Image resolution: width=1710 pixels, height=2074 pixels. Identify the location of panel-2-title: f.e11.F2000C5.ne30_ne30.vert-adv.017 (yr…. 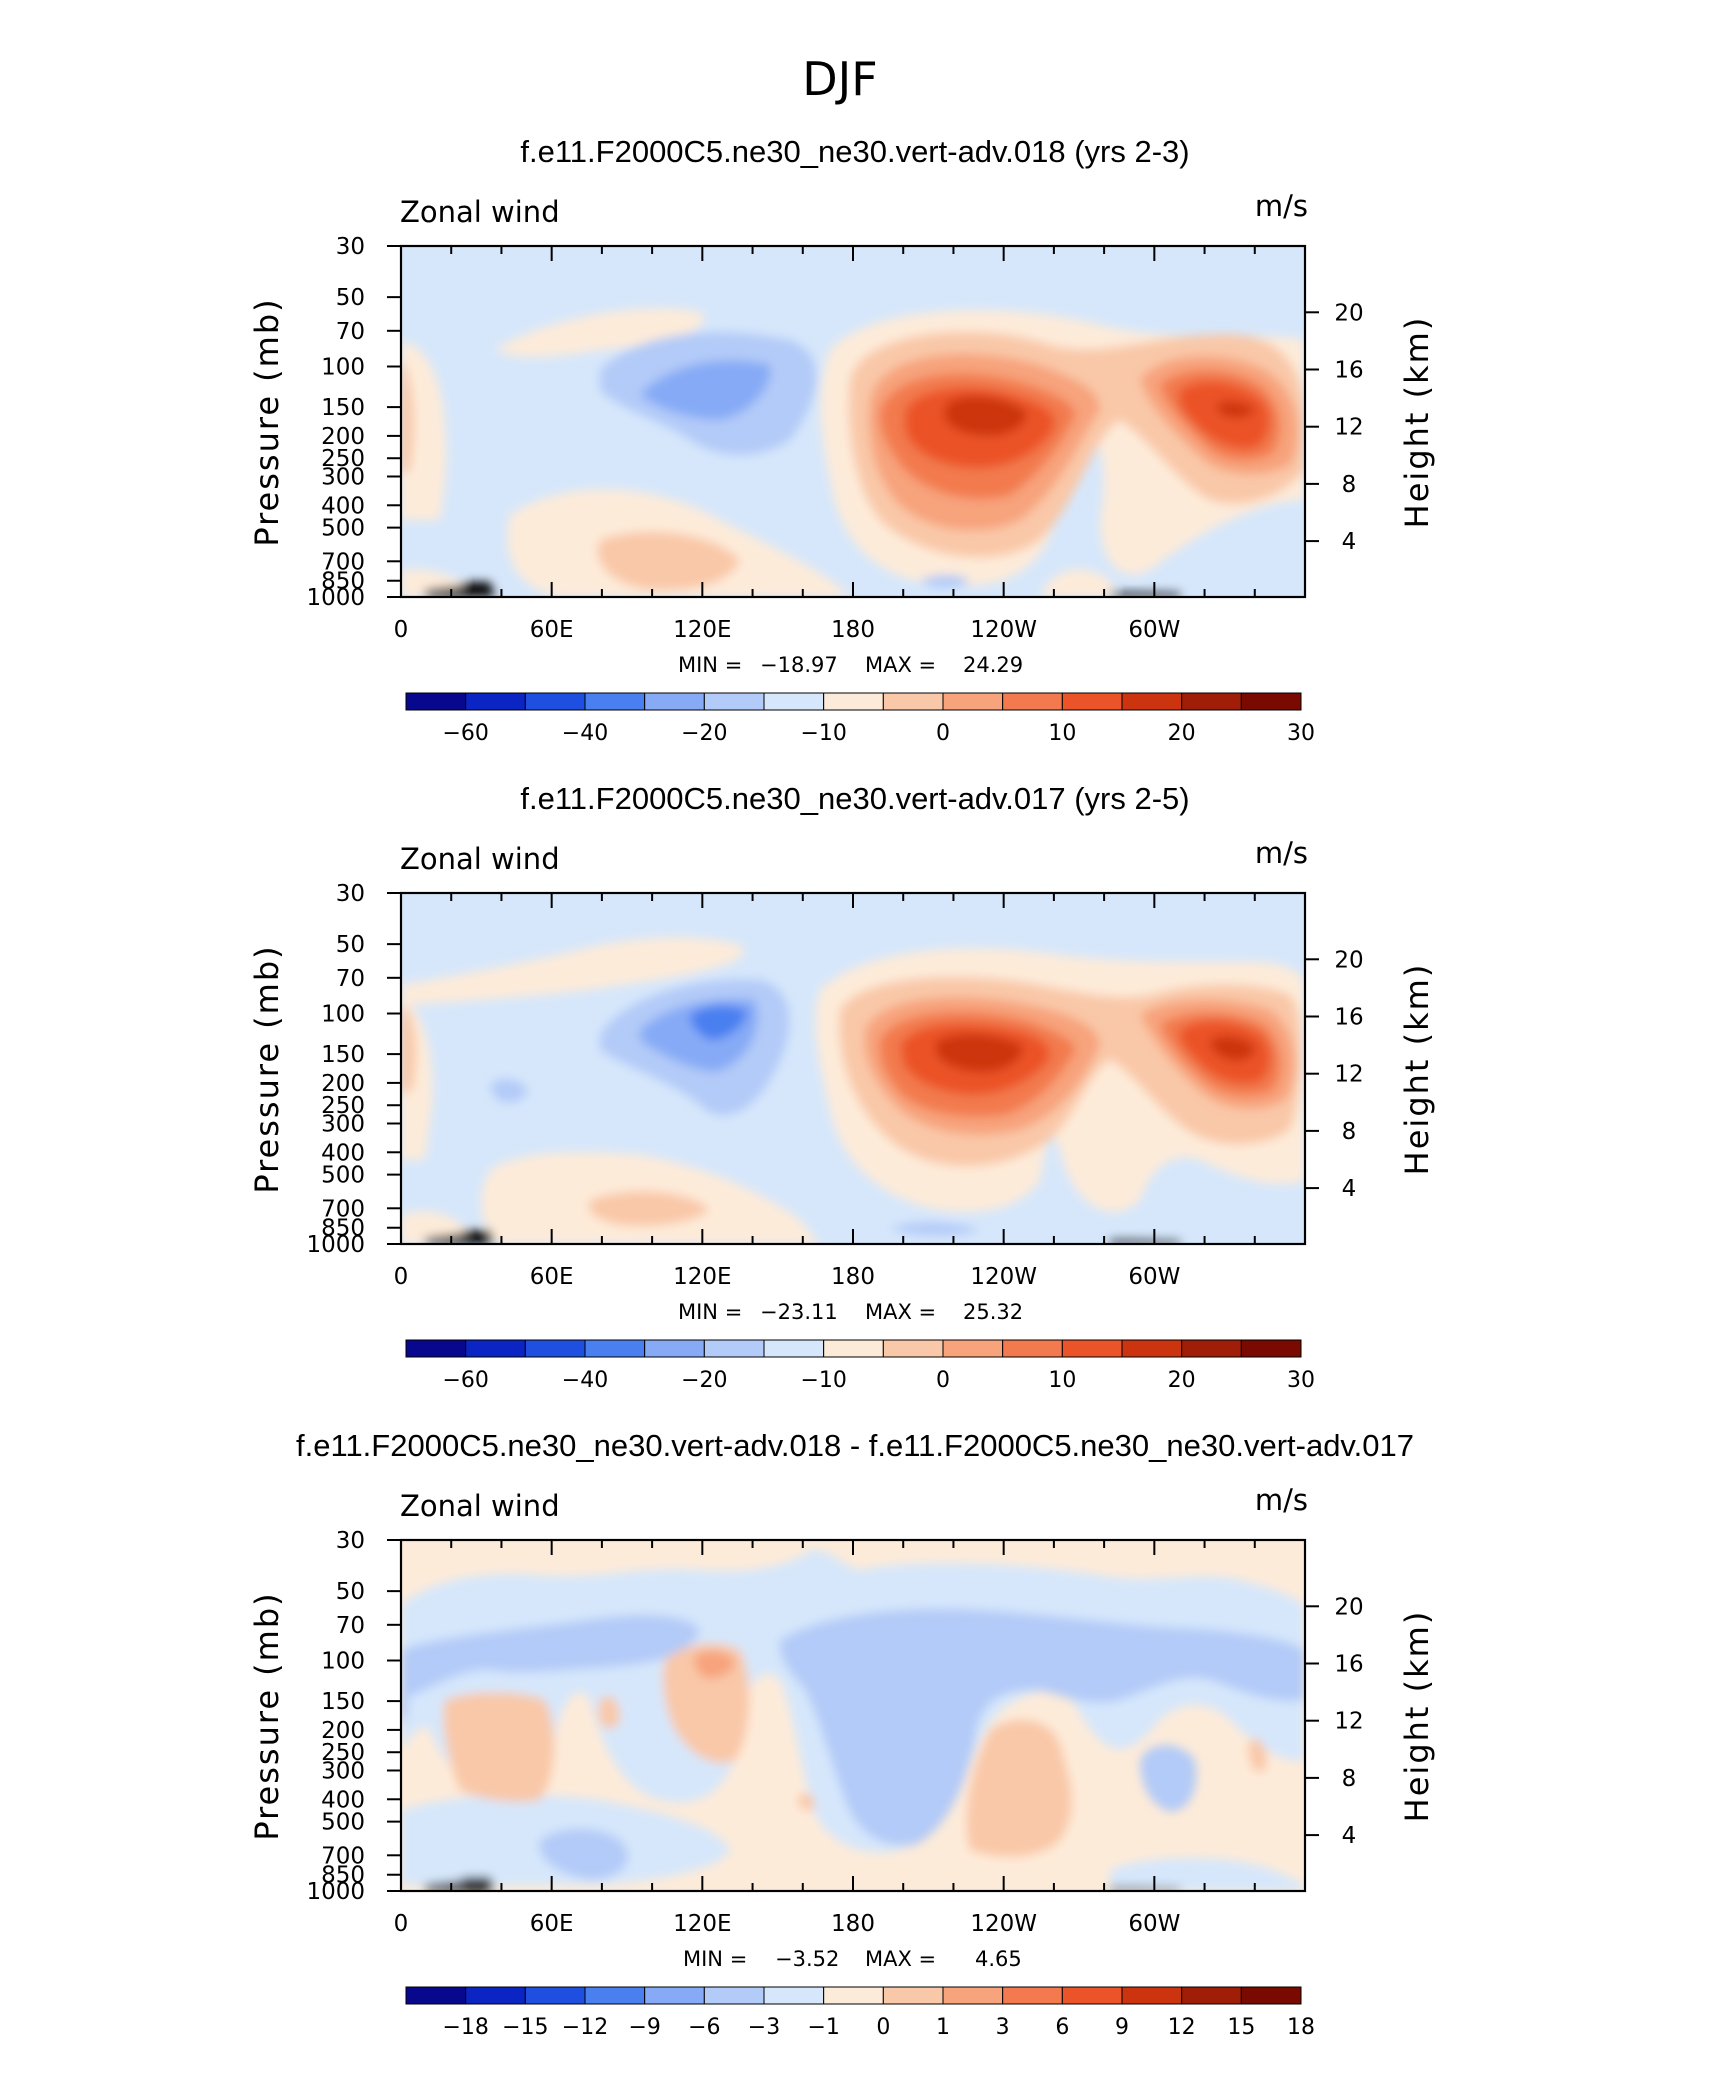
(854, 798).